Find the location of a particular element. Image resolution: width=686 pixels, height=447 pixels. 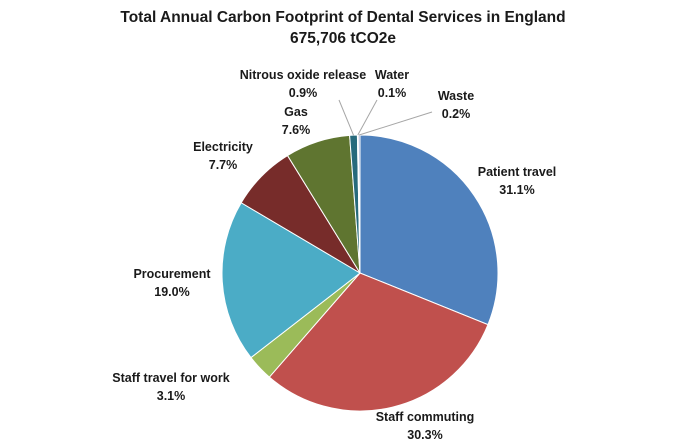

slice-name-patient-travel: Patient travel is located at coordinates (517, 172).